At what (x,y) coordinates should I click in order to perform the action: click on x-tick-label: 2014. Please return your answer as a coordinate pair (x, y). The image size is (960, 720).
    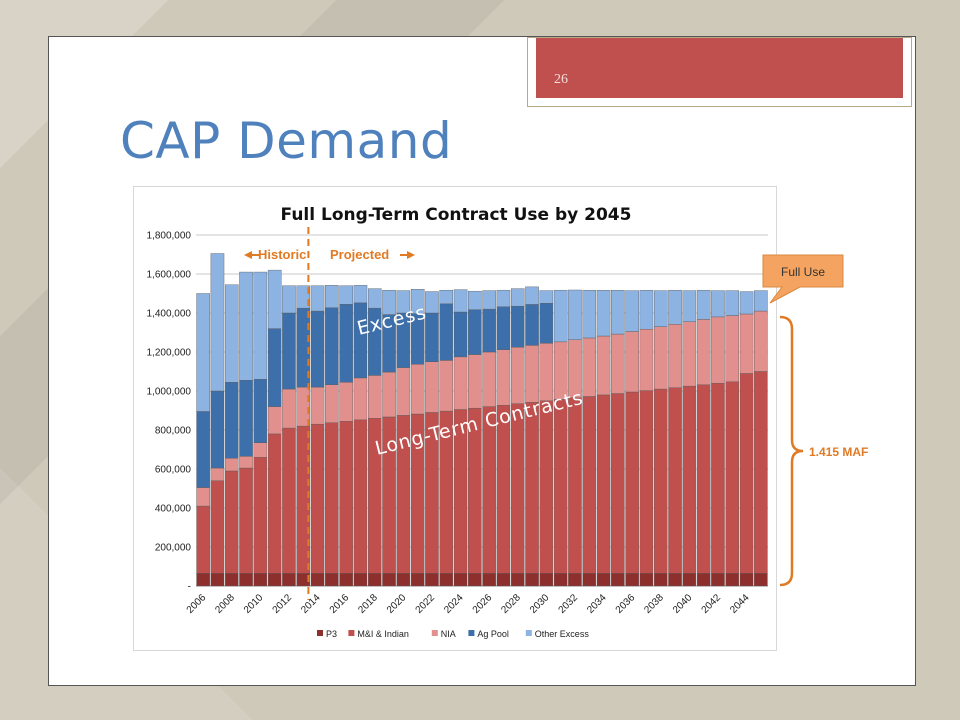
    Looking at the image, I should click on (311, 604).